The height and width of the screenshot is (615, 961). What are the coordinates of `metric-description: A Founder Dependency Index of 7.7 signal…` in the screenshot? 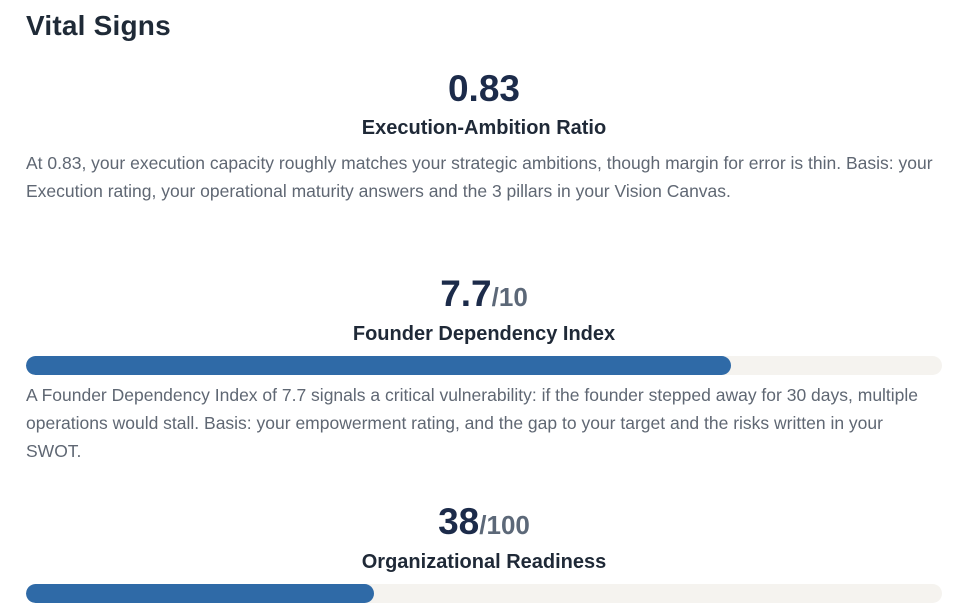 It's located at (472, 423).